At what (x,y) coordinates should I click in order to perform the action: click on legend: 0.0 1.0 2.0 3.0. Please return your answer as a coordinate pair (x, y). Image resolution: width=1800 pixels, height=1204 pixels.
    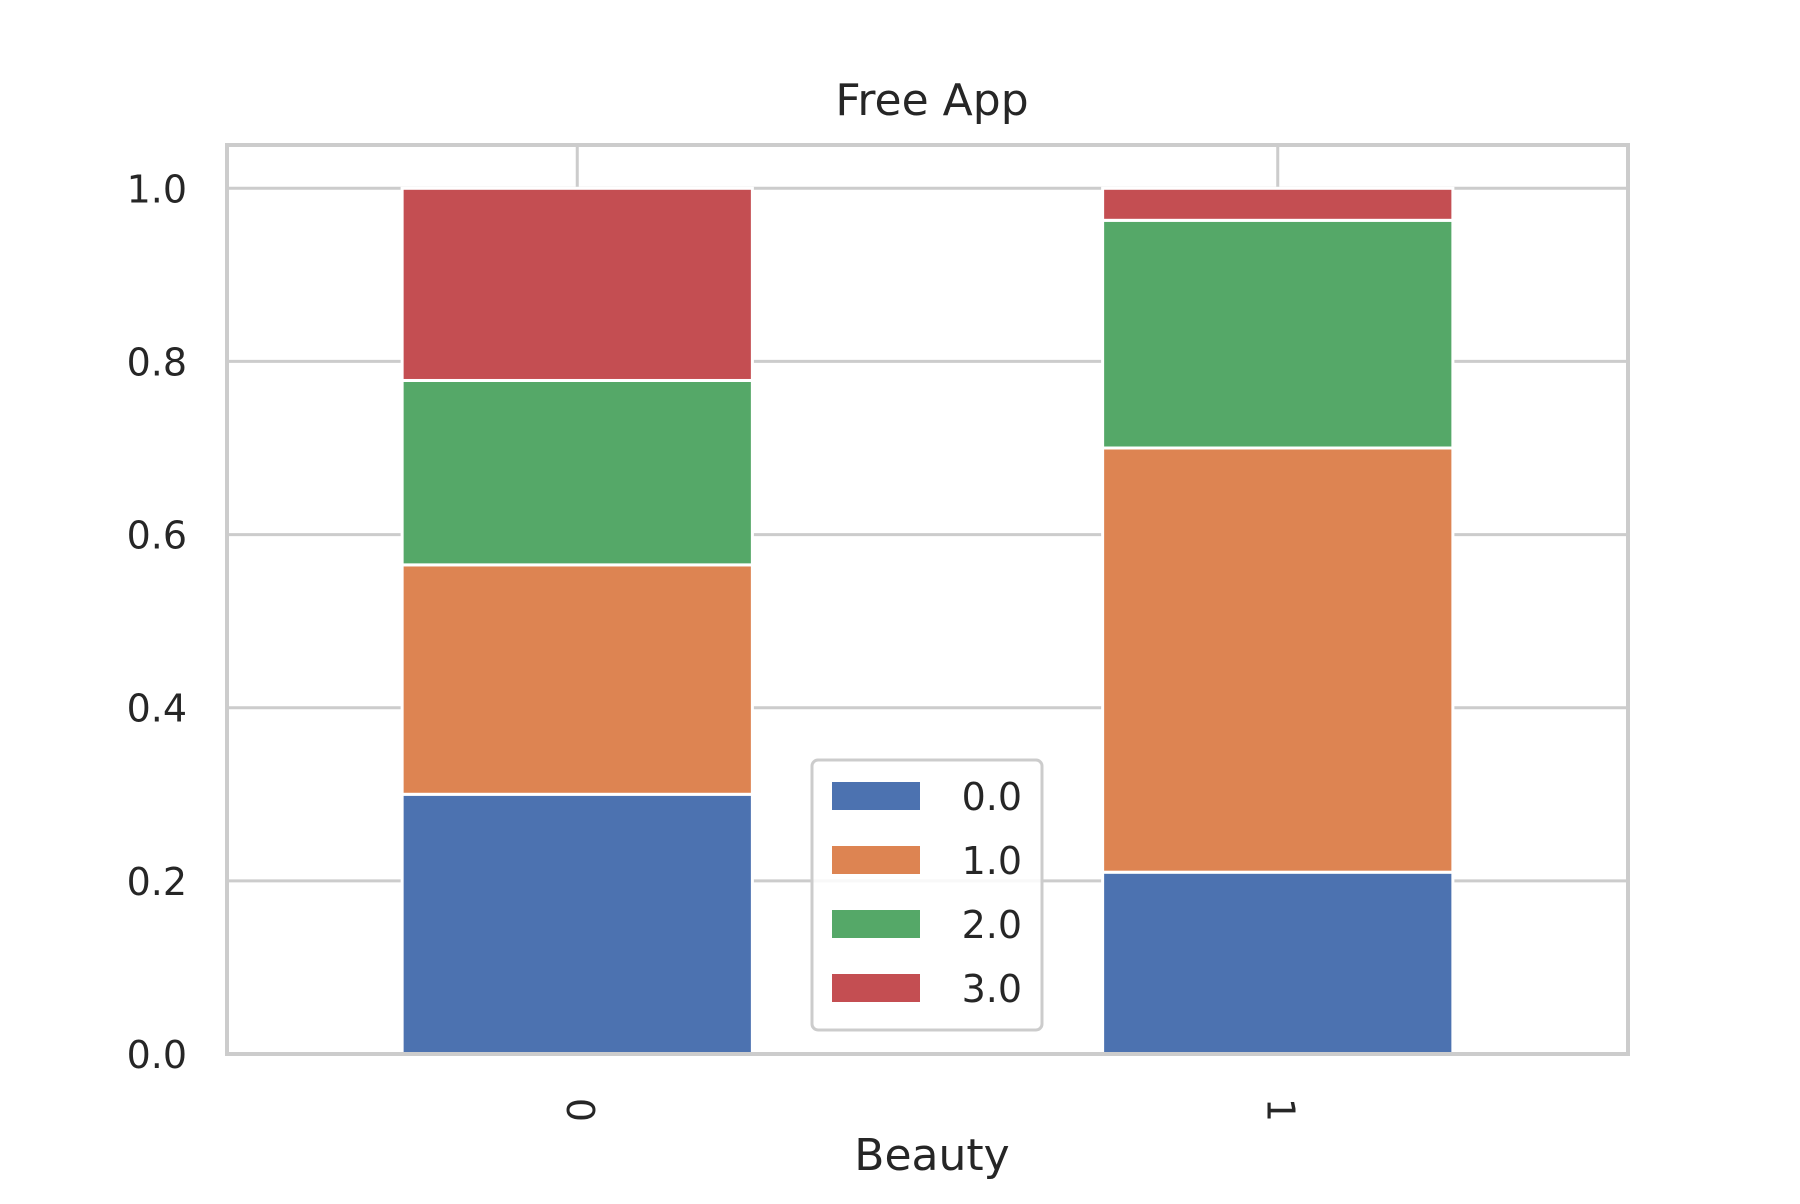
    Looking at the image, I should click on (927, 895).